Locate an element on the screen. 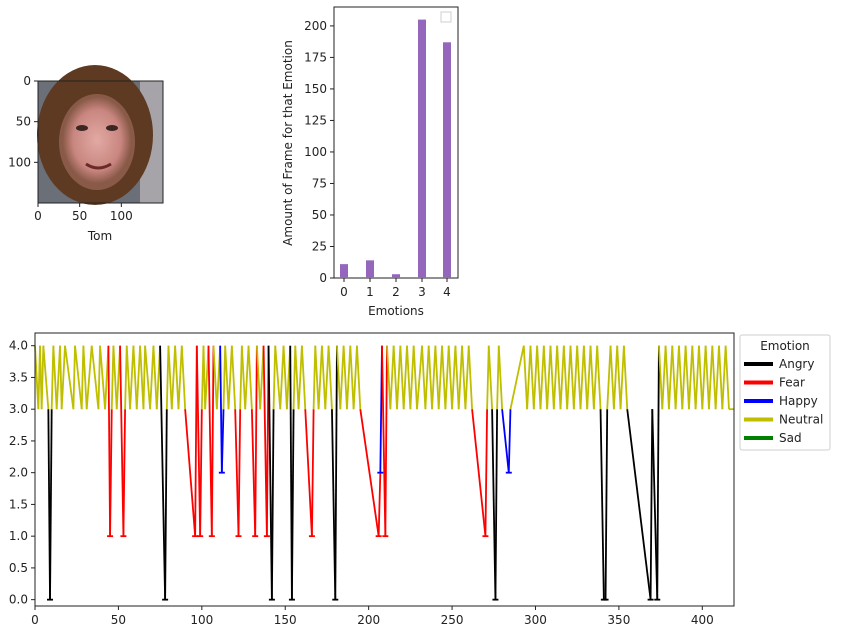 Image resolution: width=846 pixels, height=632 pixels. face-image-panel: 0 50 100 0 50 100 Tom is located at coordinates (86, 154).